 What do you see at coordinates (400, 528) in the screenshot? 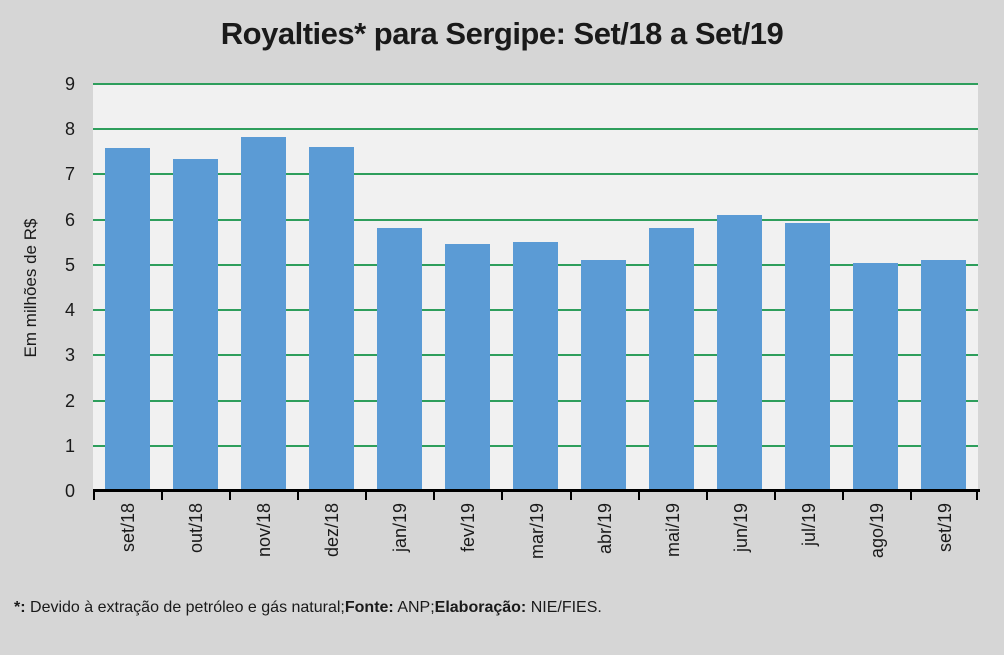
I see `x-axis-label-jan/19: jan/19` at bounding box center [400, 528].